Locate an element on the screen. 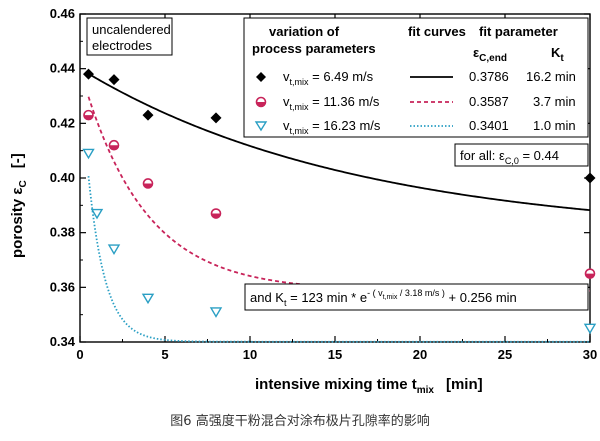 The height and width of the screenshot is (441, 600). annotation-line-1: uncalendered is located at coordinates (131, 29).